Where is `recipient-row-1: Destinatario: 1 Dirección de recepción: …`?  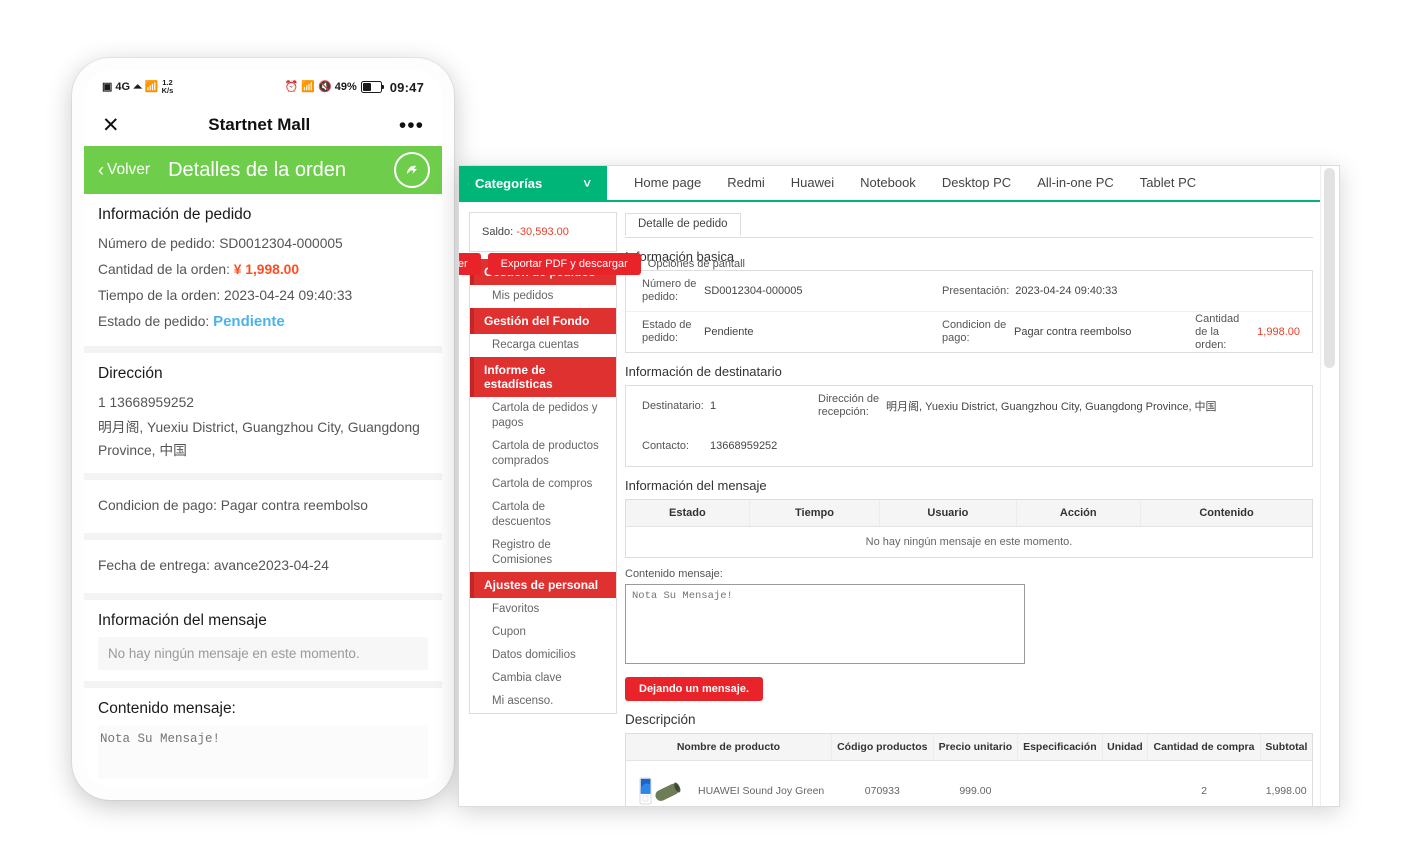 recipient-row-1: Destinatario: 1 Dirección de recepción: … is located at coordinates (969, 406).